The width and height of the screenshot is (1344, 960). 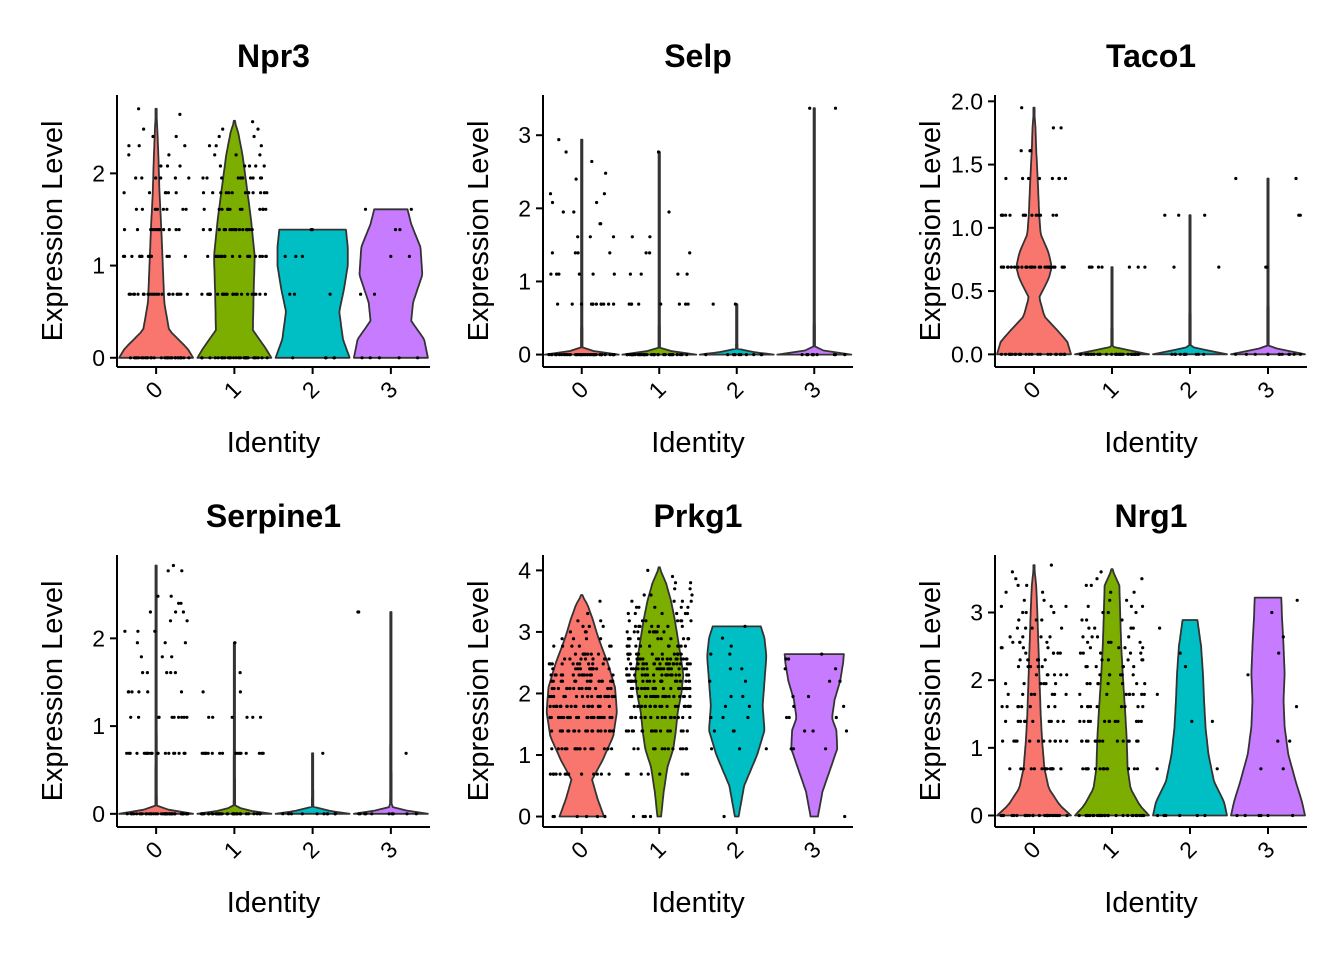 What do you see at coordinates (231, 849) in the screenshot?
I see `x-tick-label: 1` at bounding box center [231, 849].